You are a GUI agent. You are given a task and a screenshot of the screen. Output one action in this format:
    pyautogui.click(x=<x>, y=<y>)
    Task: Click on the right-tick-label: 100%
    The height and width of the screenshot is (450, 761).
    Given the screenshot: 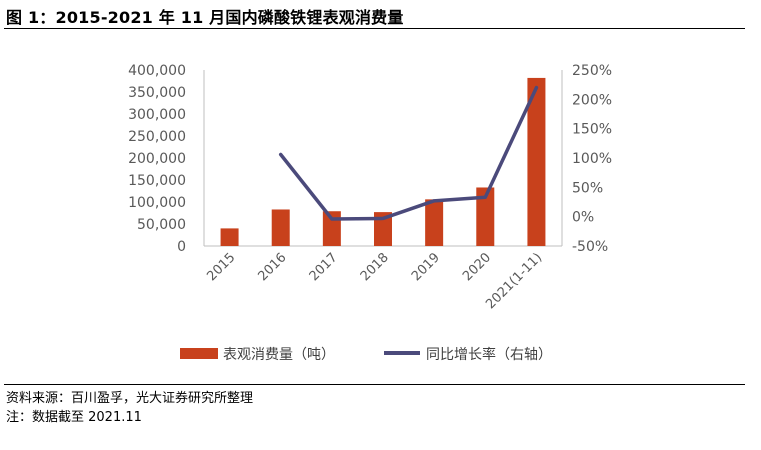 What is the action you would take?
    pyautogui.click(x=592, y=159)
    